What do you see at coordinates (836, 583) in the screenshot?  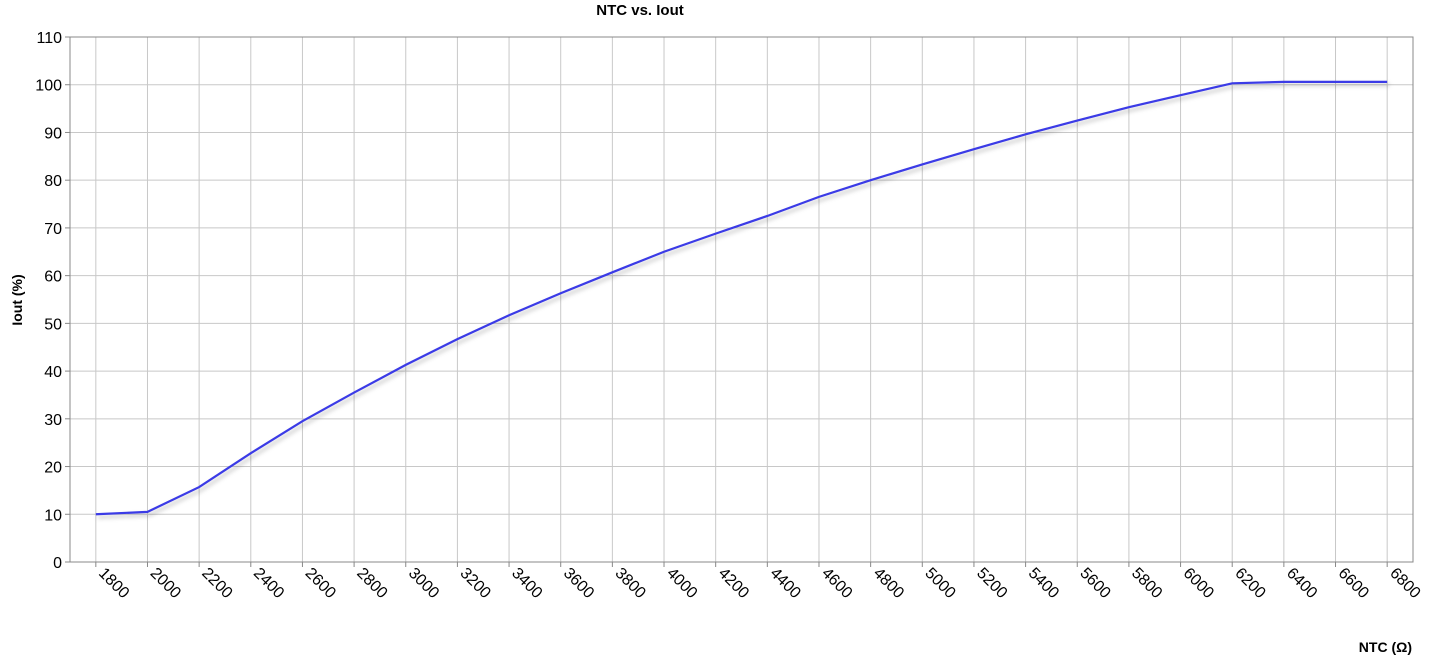 I see `x-tick-label: 4600` at bounding box center [836, 583].